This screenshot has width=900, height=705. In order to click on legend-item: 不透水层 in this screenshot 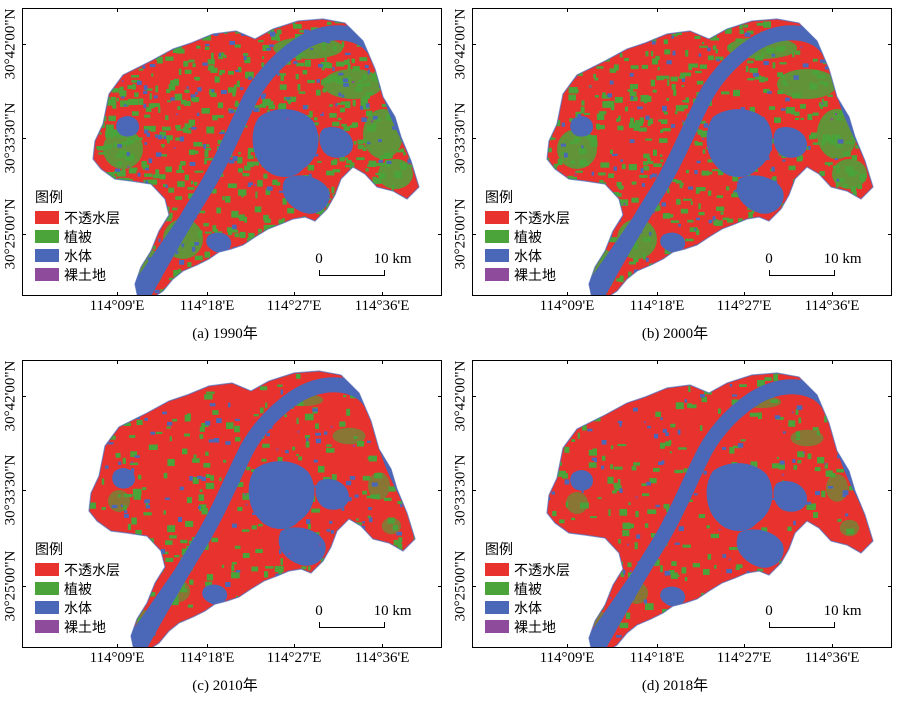, I will do `click(77, 569)`.